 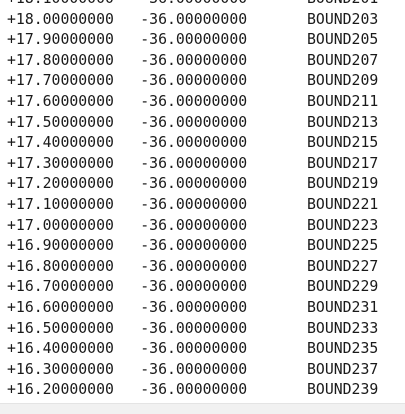 I want to click on waypoint-name: BOUND233, so click(x=343, y=328).